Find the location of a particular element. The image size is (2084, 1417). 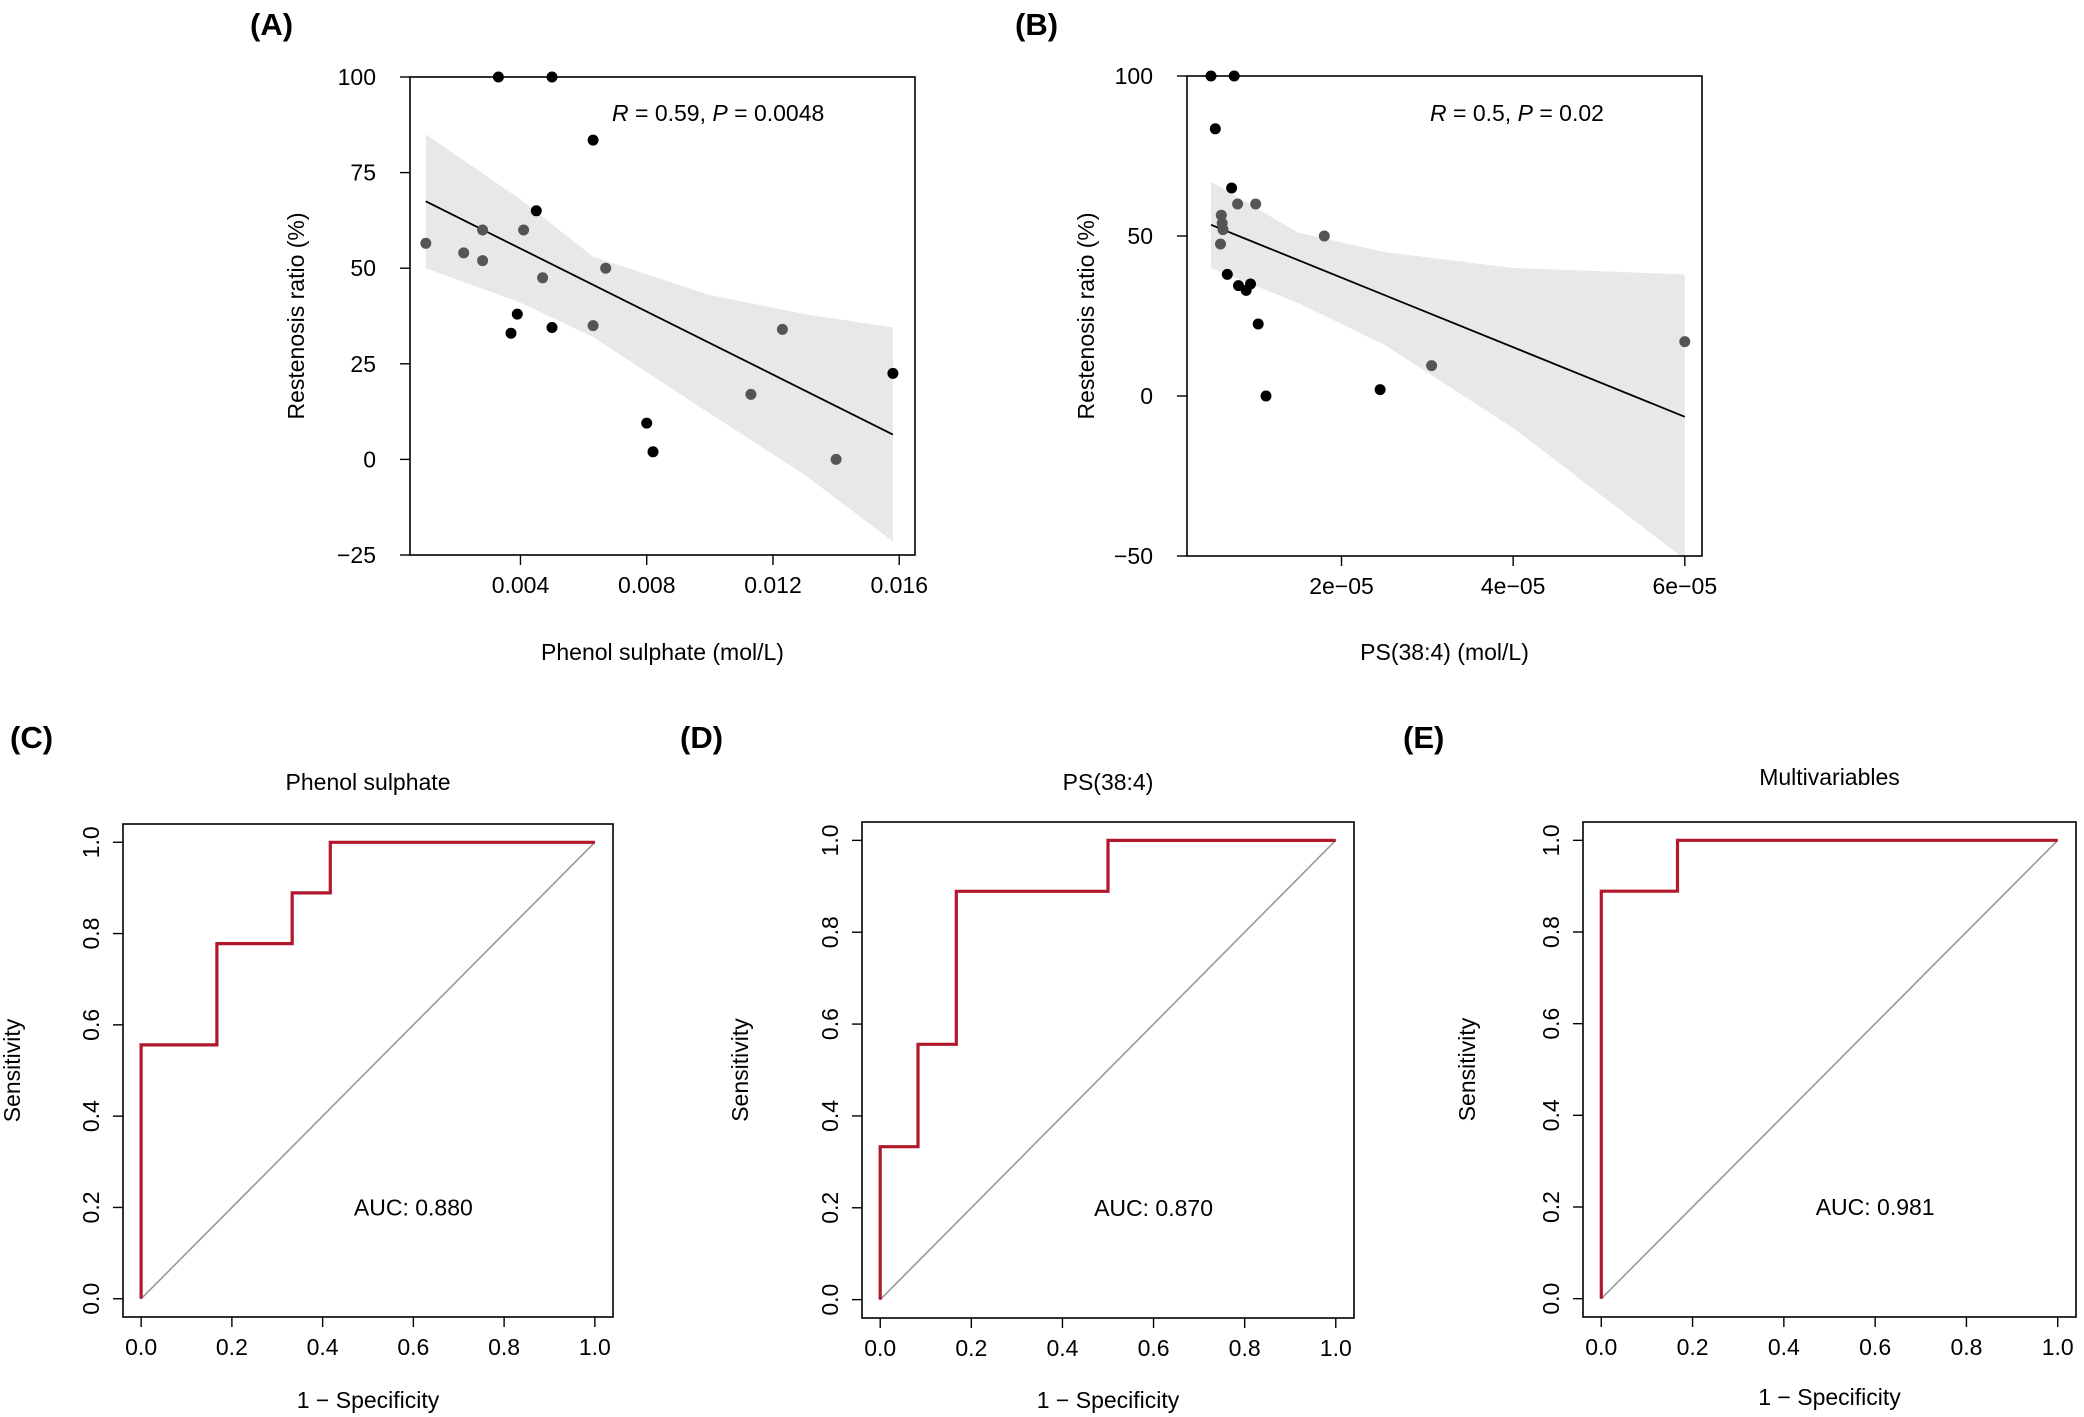

y-axis-label: Restenosis ratio (%) is located at coordinates (1086, 315).